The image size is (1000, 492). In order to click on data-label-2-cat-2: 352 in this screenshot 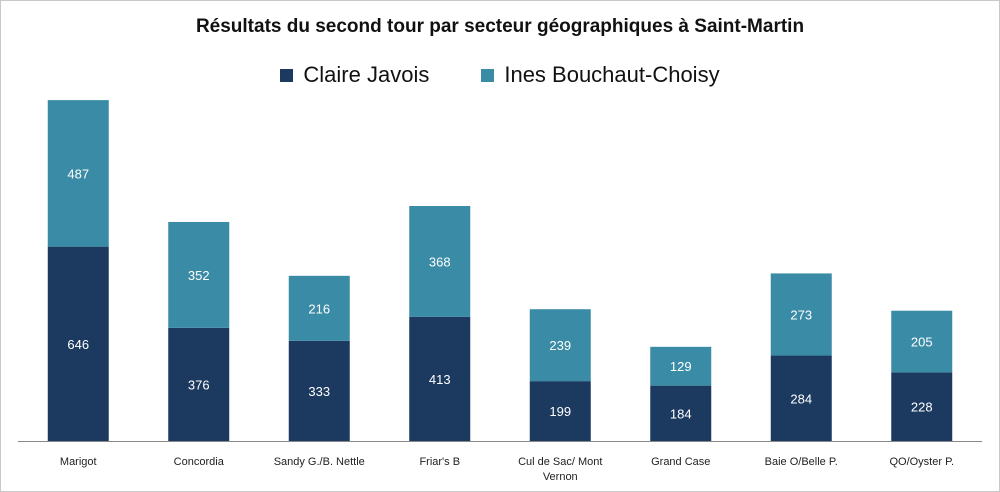, I will do `click(199, 275)`.